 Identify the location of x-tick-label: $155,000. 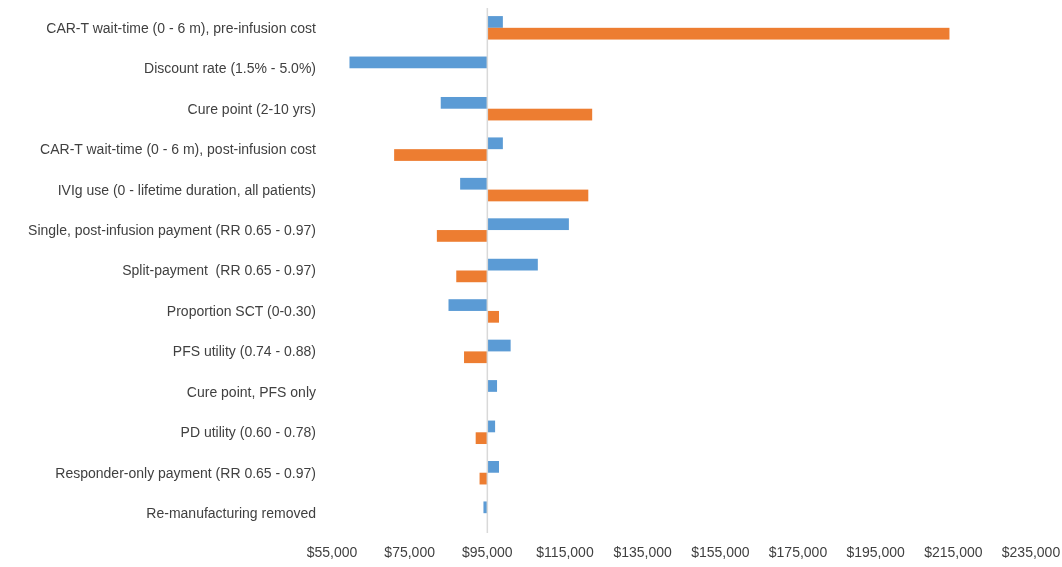
(720, 552).